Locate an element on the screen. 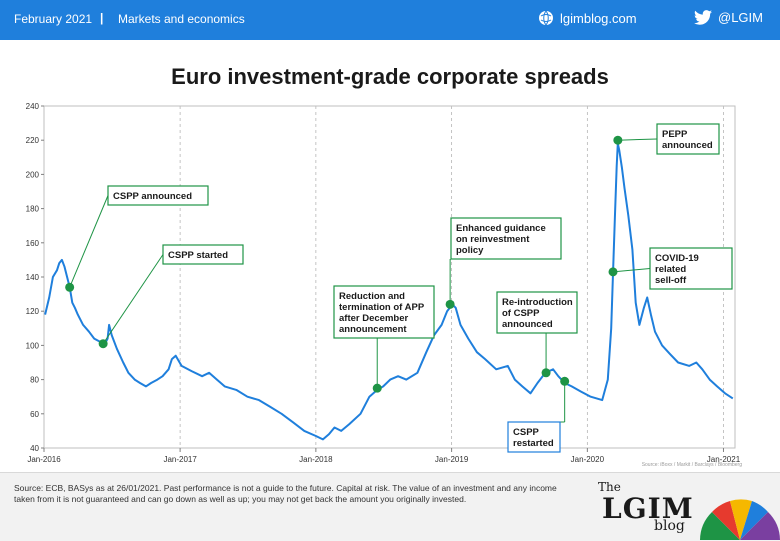 This screenshot has width=780, height=541. y-tick-label: 40 is located at coordinates (34, 448).